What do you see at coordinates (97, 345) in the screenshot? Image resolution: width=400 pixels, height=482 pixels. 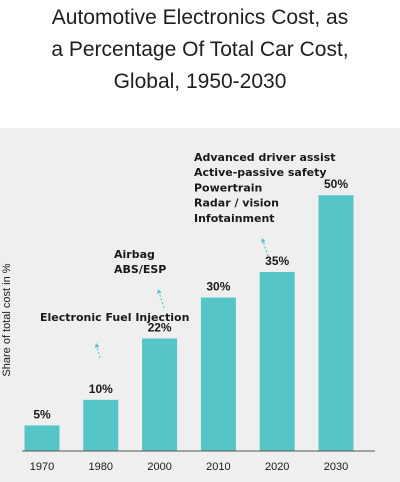 I see `annotation-arrowhead-1980` at bounding box center [97, 345].